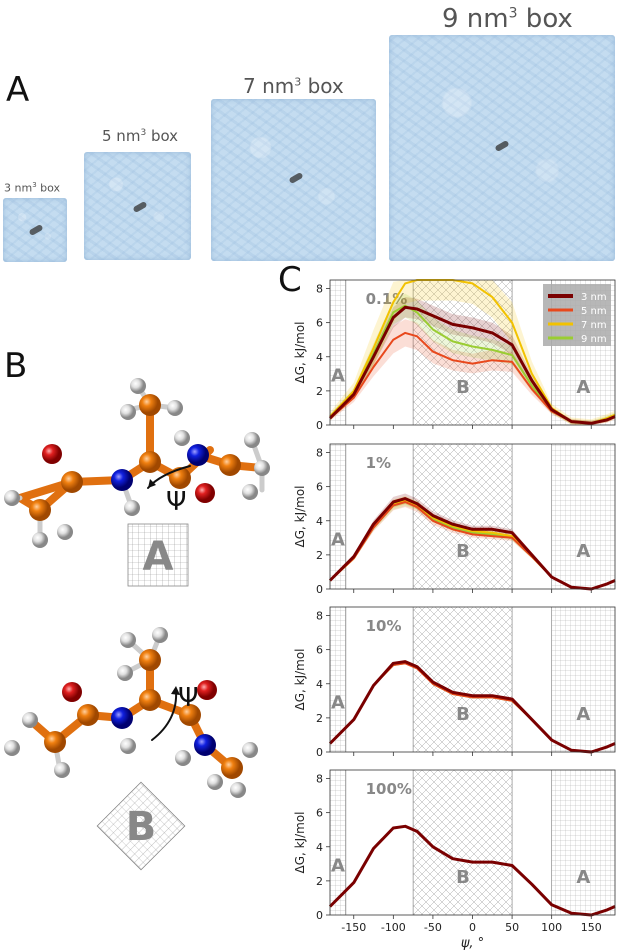 The image size is (617, 950). I want to click on svg-text: A, so click(158, 557).